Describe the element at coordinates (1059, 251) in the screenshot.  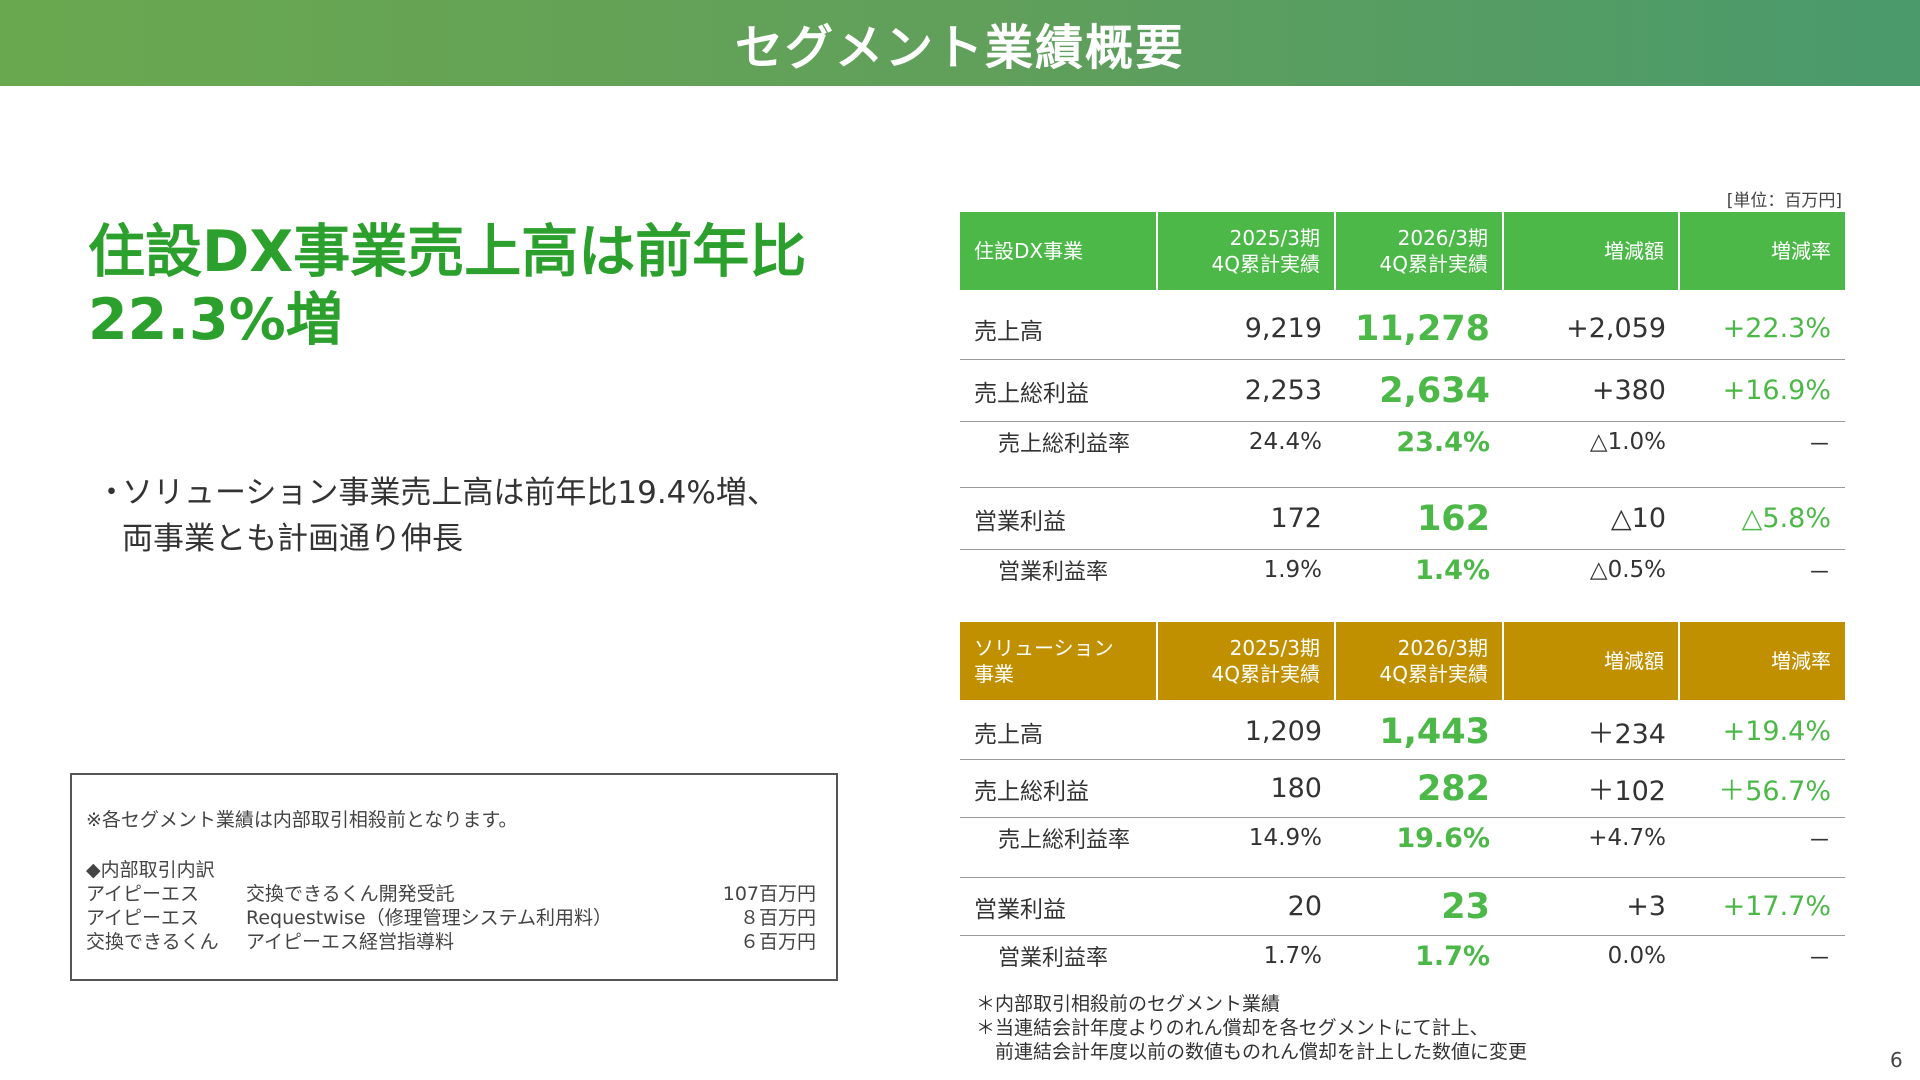
I see `header-segment: 住設DX事業` at that location.